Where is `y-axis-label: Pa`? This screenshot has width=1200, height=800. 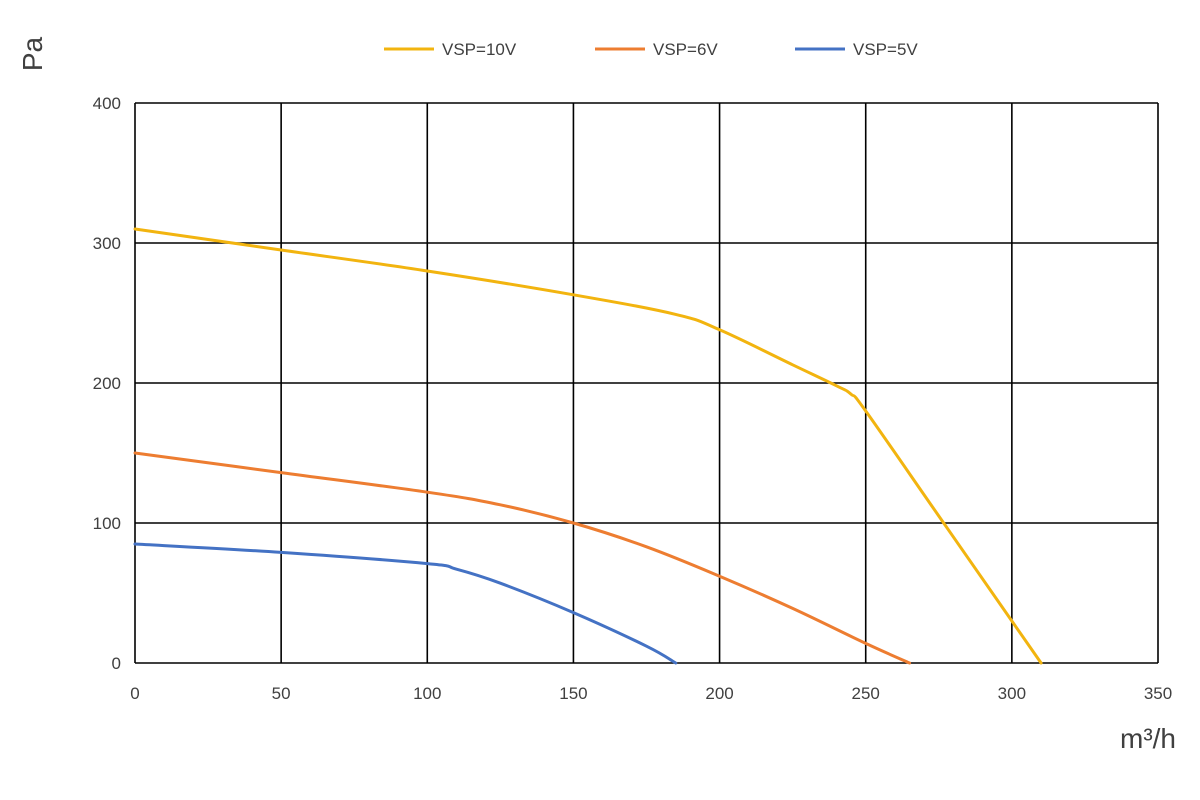
y-axis-label: Pa is located at coordinates (32, 53).